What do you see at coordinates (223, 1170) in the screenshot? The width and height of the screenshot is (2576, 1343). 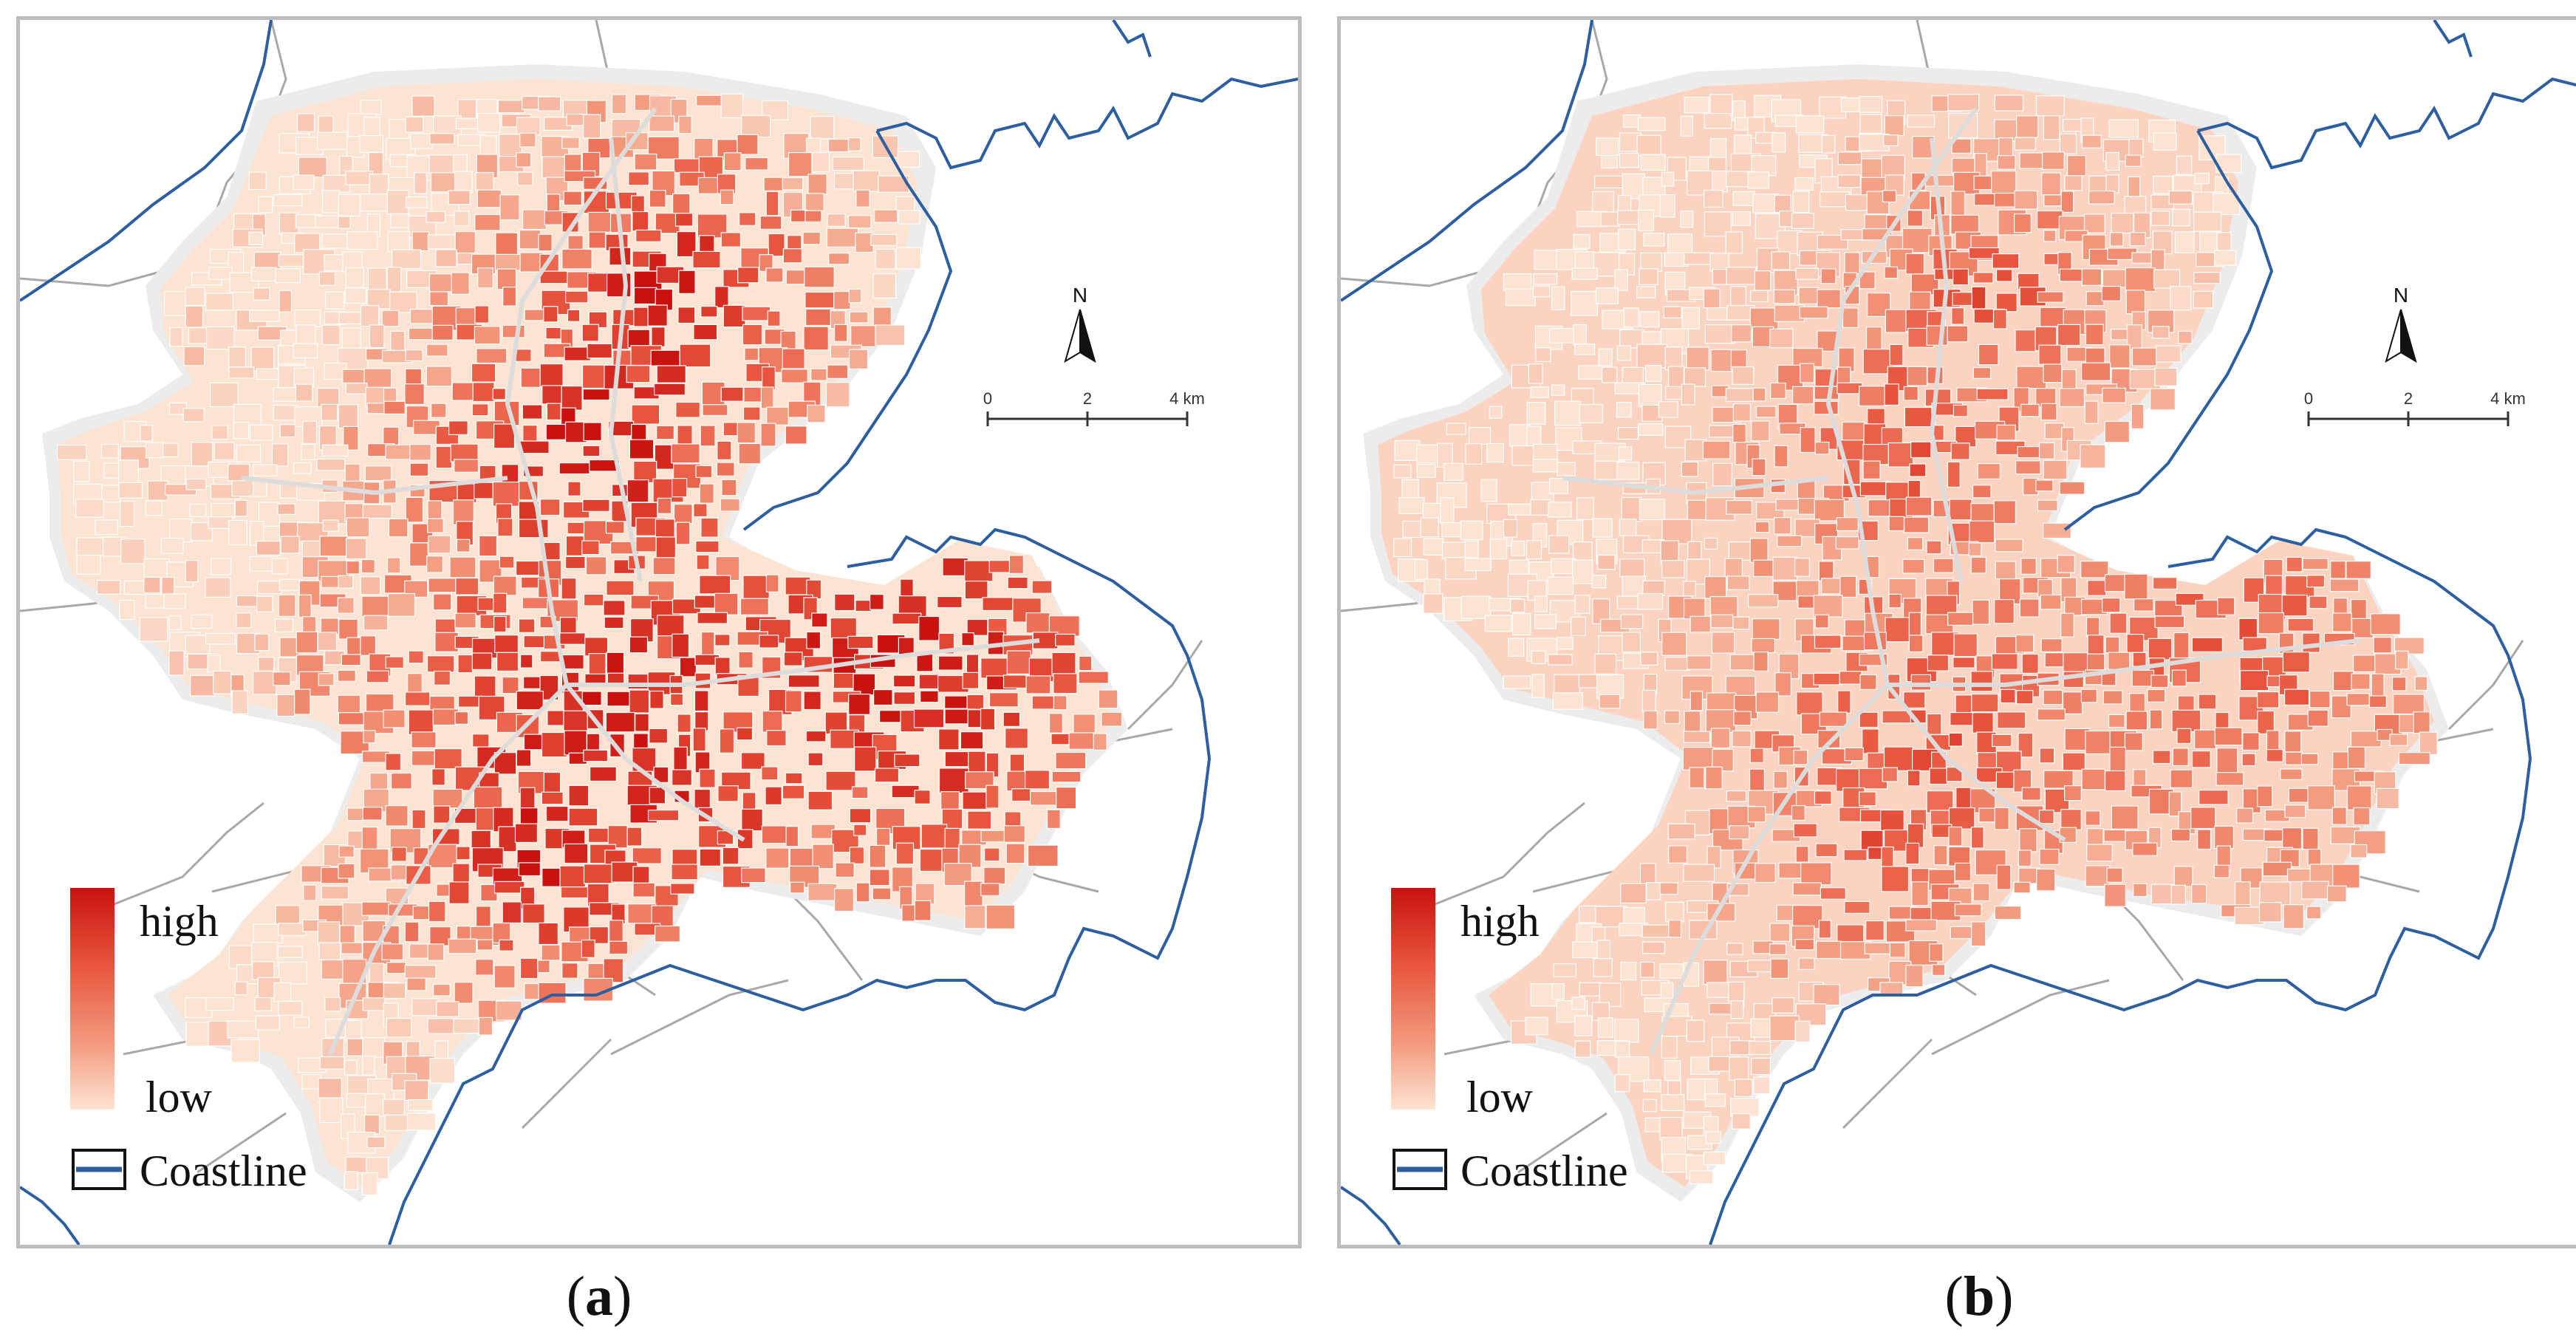 I see `legend-coastline-label: Coastline` at bounding box center [223, 1170].